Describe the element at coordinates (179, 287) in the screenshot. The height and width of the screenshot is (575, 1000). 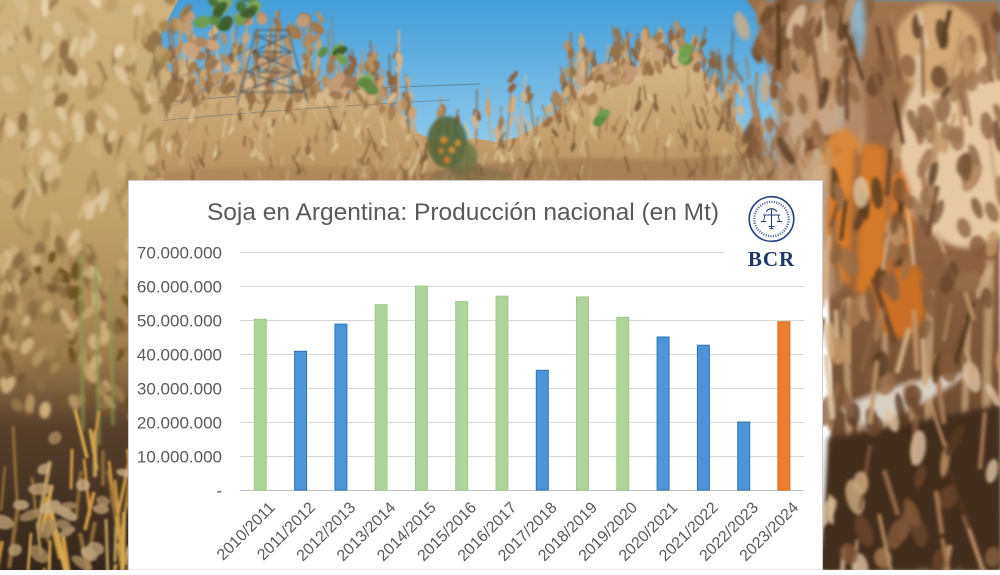
I see `svg-text: 60.000.000` at that location.